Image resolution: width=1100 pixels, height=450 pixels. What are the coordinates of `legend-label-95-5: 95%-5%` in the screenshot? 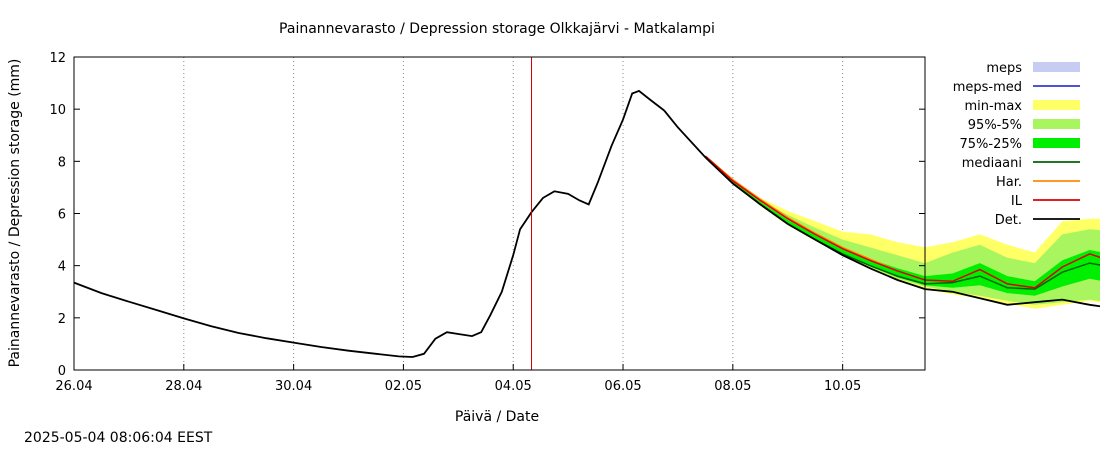 It's located at (995, 125).